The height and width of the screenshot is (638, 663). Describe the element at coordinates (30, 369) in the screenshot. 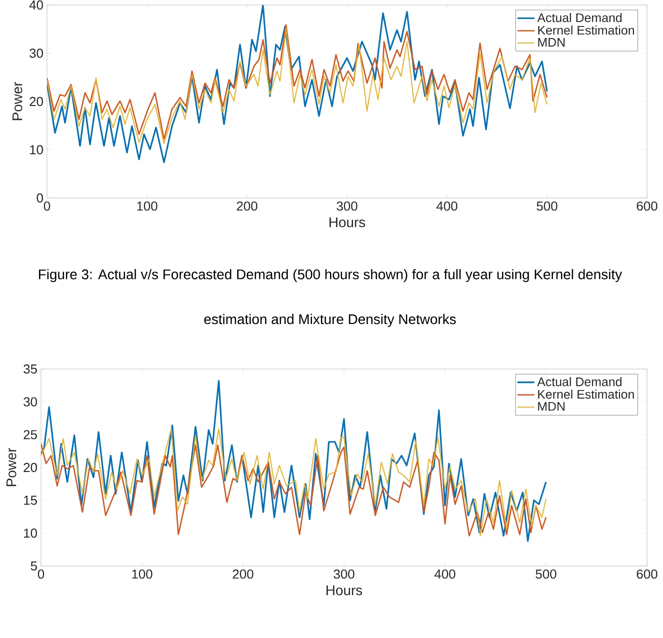

I see `y-tick-label: 35` at that location.